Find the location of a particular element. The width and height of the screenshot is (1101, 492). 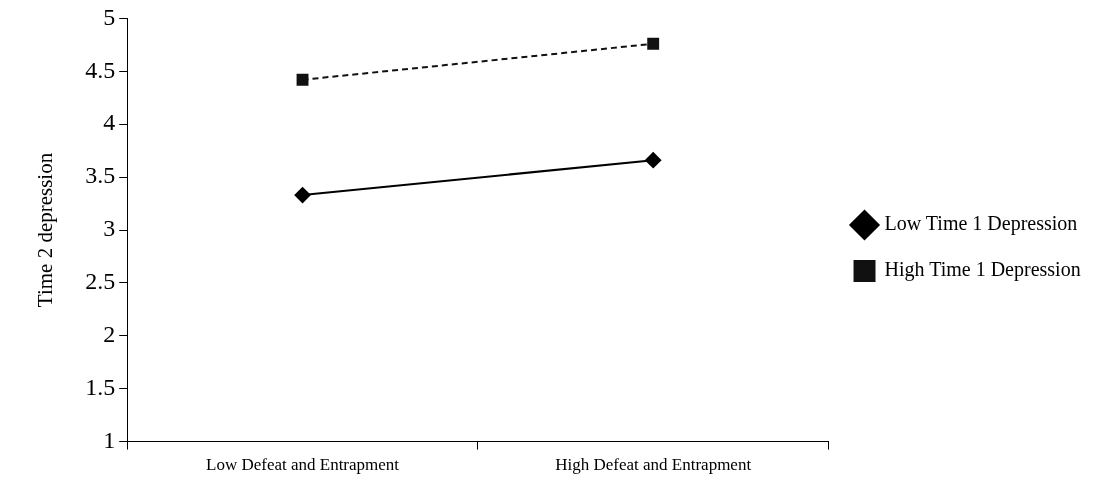

x-tick-label: High Defeat and Entrapment is located at coordinates (653, 465).